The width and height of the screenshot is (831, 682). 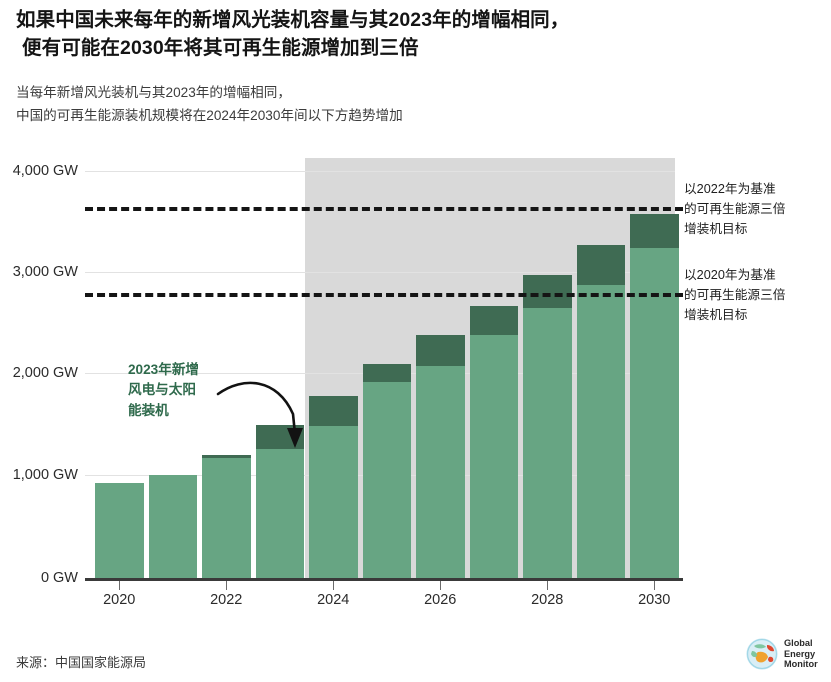 What do you see at coordinates (547, 291) in the screenshot?
I see `bar-segment-addition-2028` at bounding box center [547, 291].